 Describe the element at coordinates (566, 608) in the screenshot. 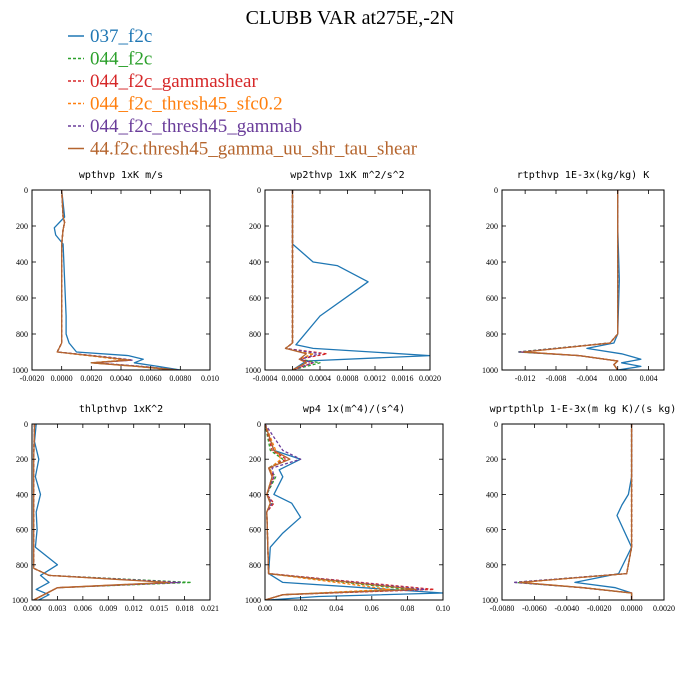

I see `x-tick-label: -0.0040` at that location.